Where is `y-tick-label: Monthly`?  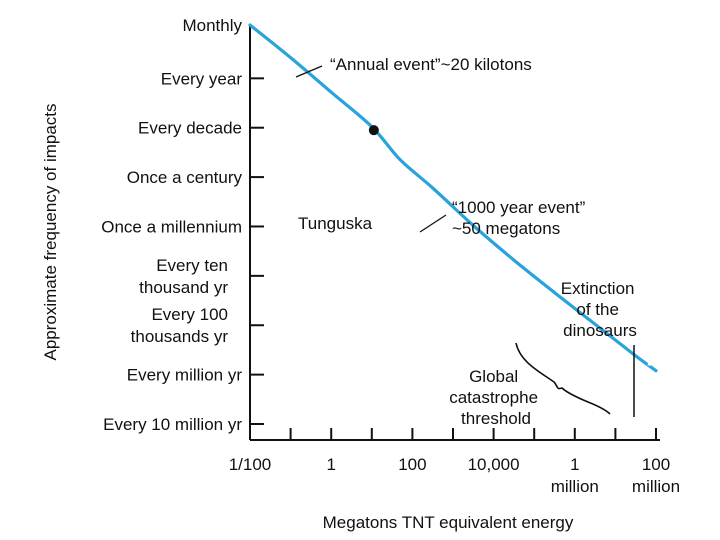 y-tick-label: Monthly is located at coordinates (212, 25).